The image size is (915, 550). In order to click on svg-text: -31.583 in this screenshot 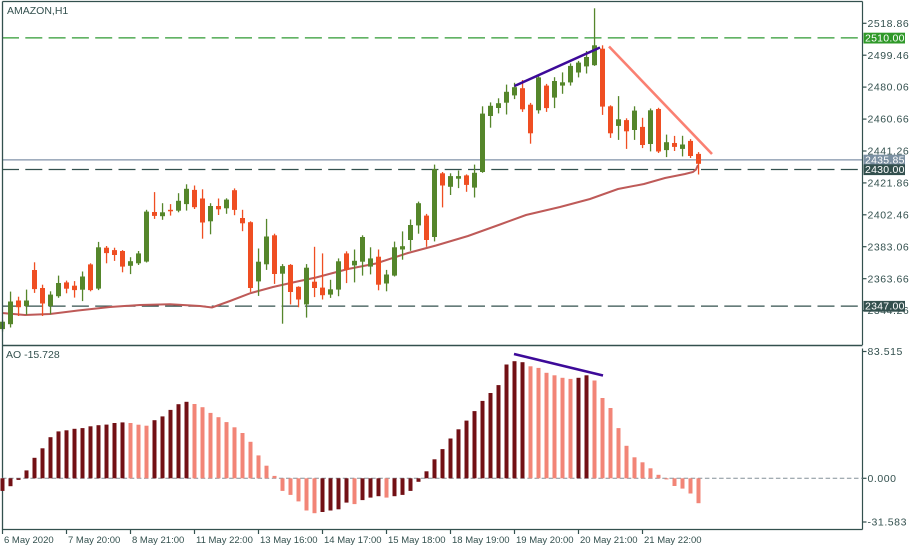, I will do `click(887, 523)`.